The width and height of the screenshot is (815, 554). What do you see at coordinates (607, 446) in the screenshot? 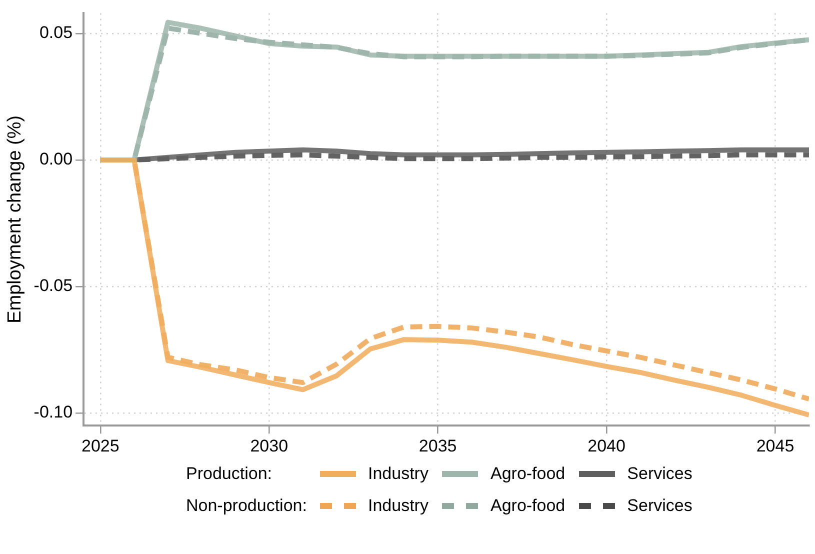
I see `x-tick-label: 2040` at bounding box center [607, 446].